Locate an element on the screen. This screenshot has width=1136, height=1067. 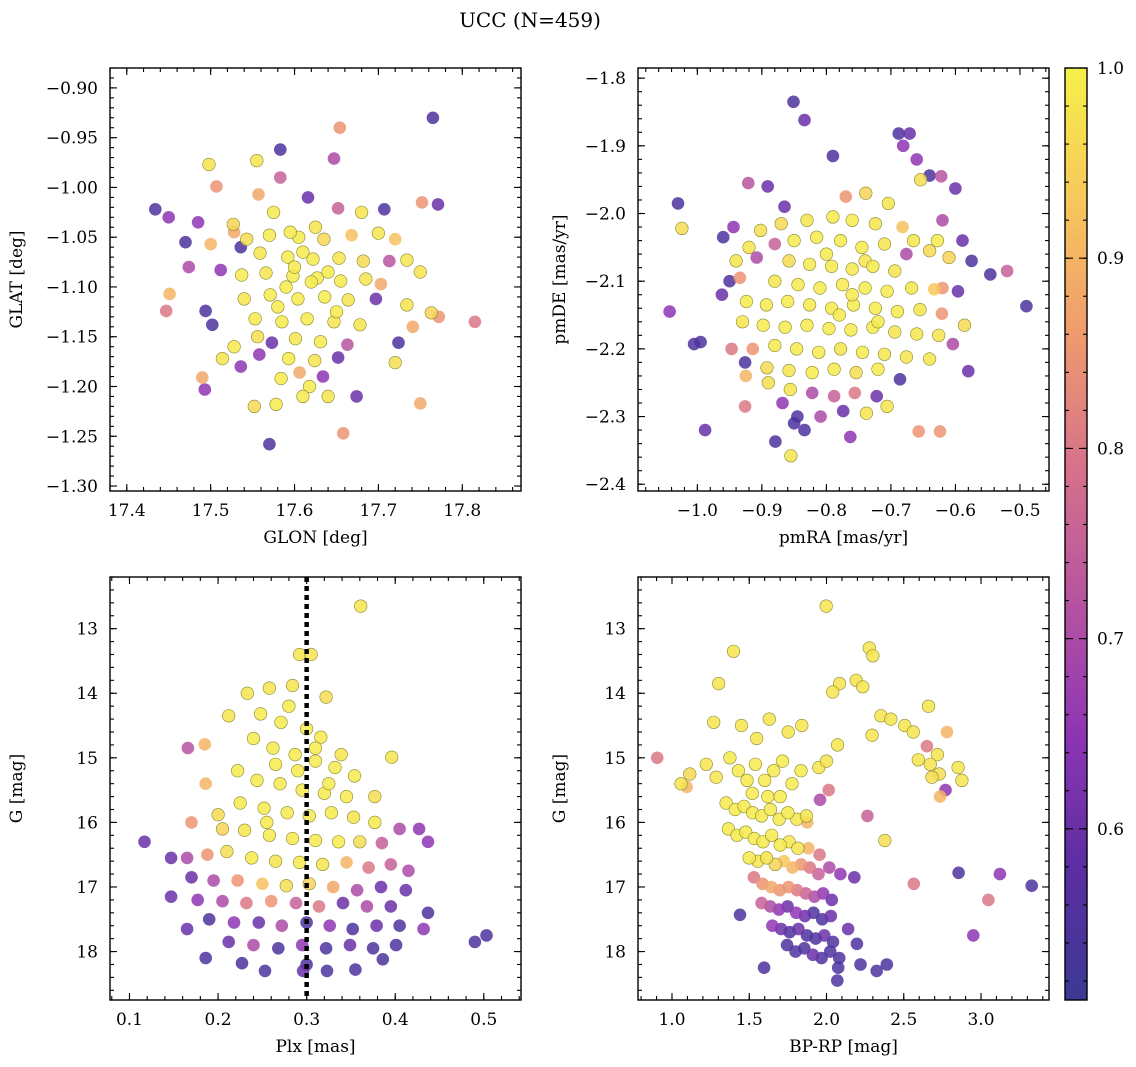
figure-title: UCC (N=459) is located at coordinates (530, 20).